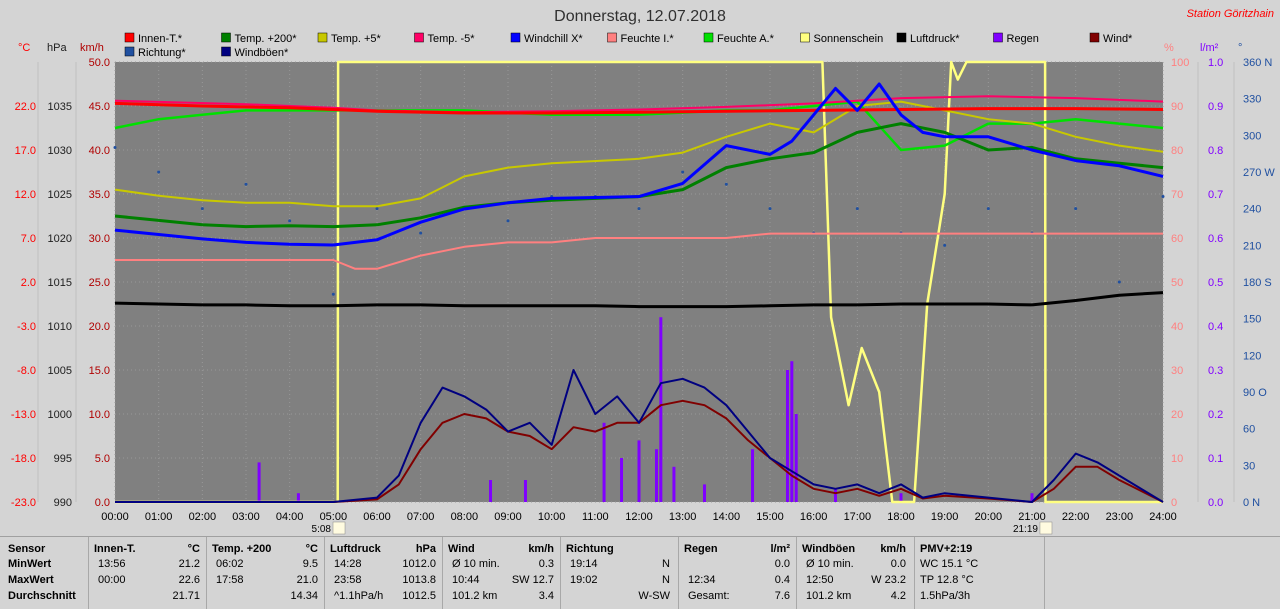 The width and height of the screenshot is (1280, 609). Describe the element at coordinates (1177, 371) in the screenshot. I see `tick-hum: 30` at that location.